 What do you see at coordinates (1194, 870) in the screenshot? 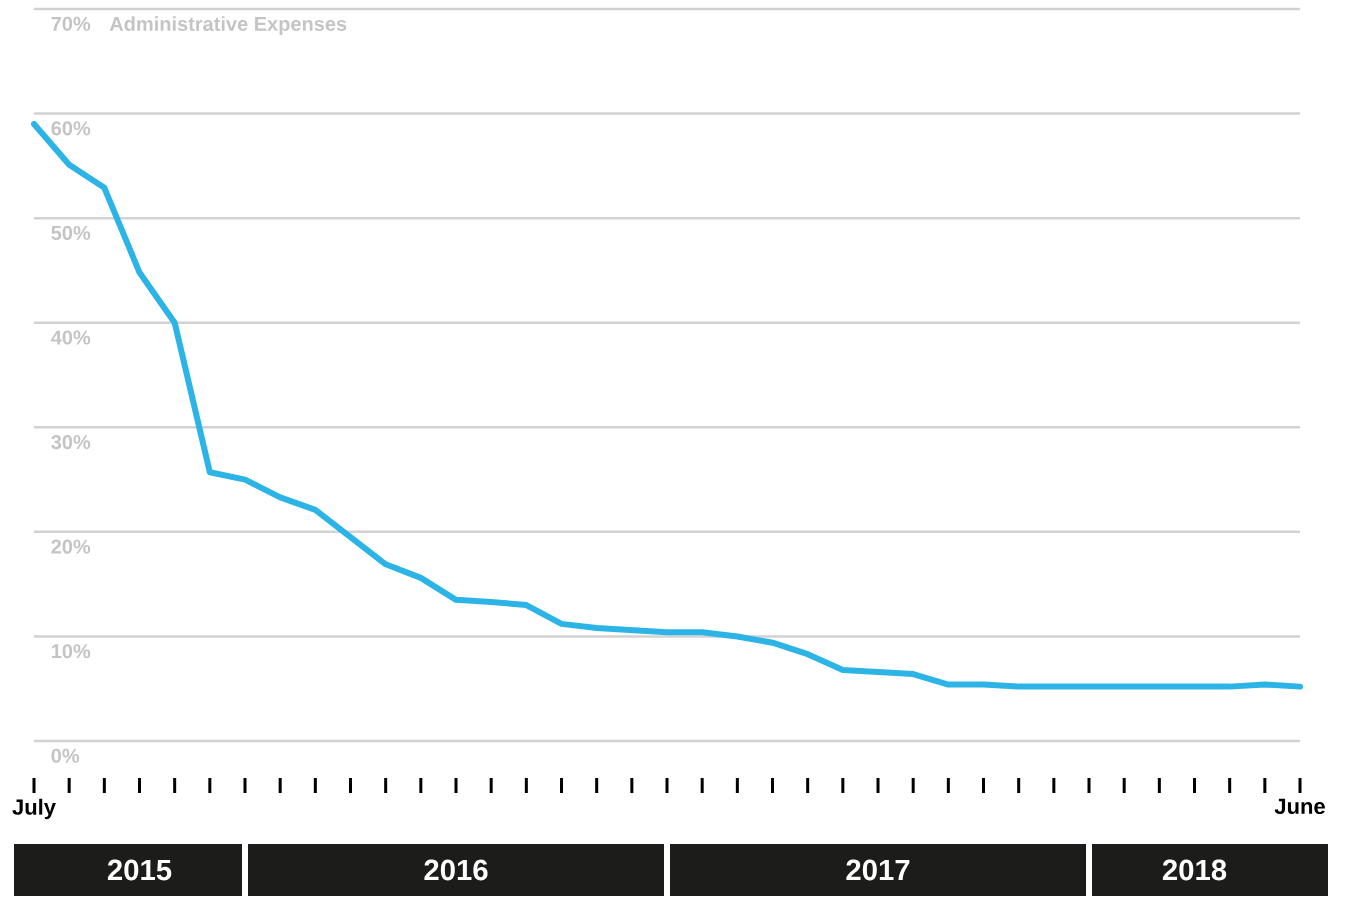
I see `text: 2018` at bounding box center [1194, 870].